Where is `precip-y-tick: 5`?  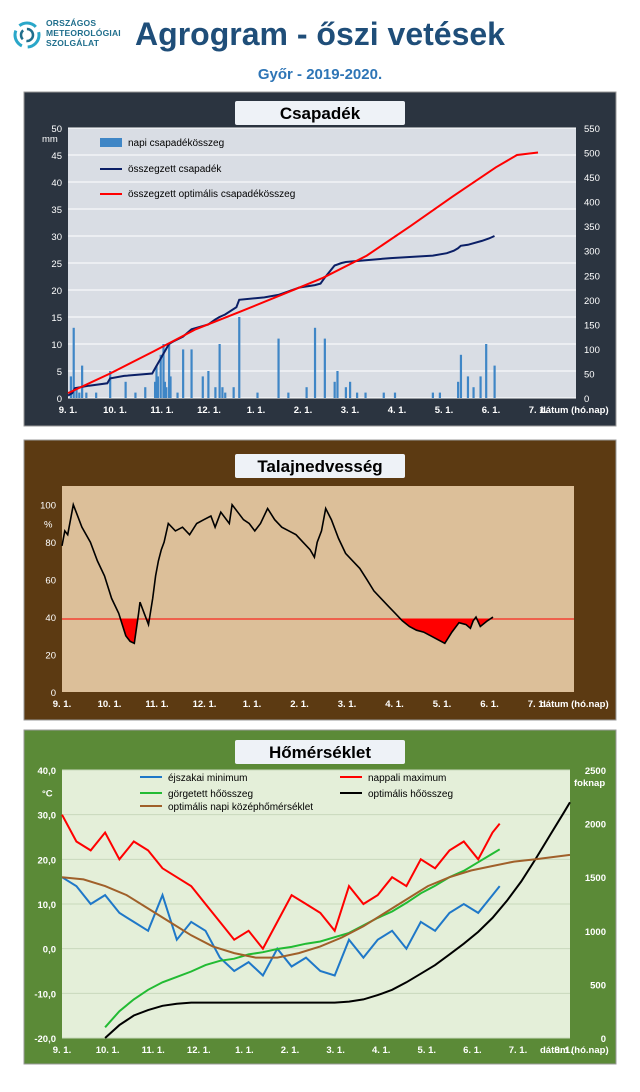 precip-y-tick: 5 is located at coordinates (59, 372).